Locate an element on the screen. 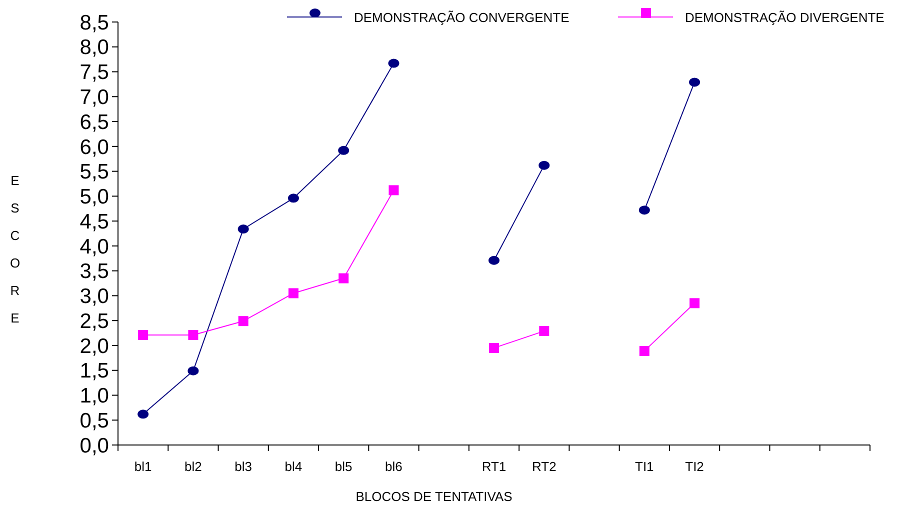  y-tick-label: 7,0 is located at coordinates (94, 97).